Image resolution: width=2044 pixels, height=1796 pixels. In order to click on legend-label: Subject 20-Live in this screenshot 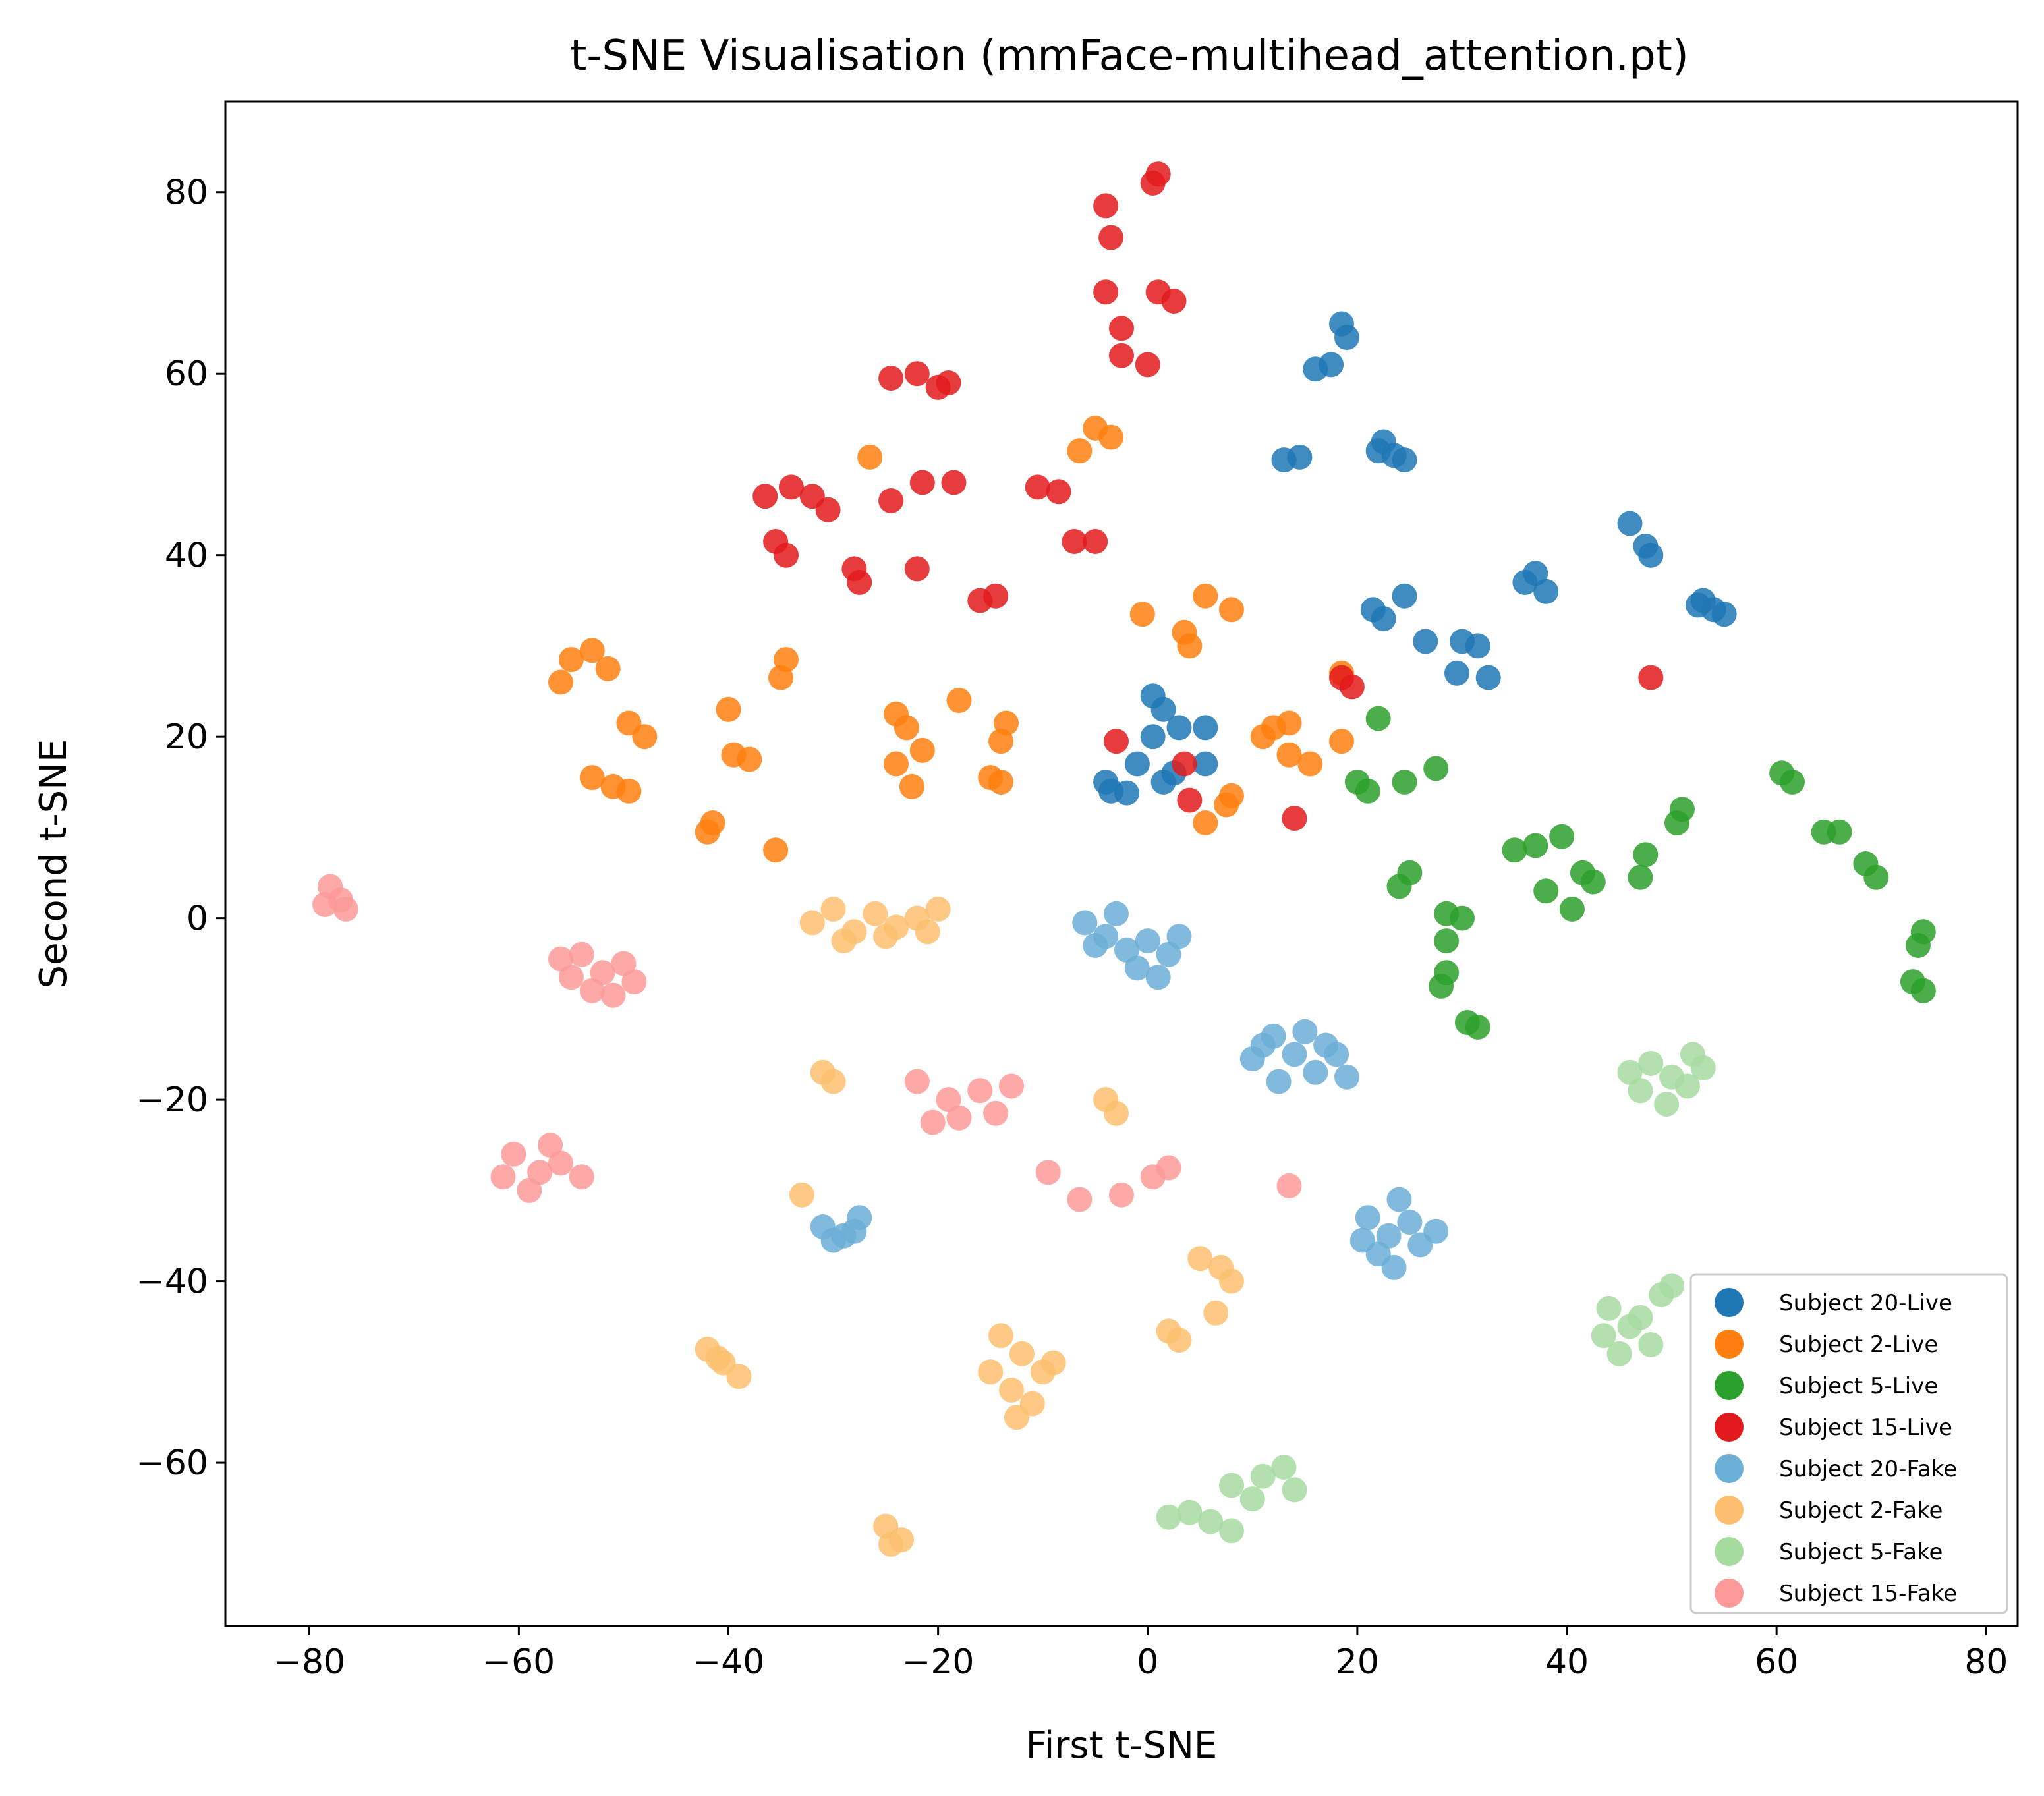, I will do `click(1865, 1303)`.